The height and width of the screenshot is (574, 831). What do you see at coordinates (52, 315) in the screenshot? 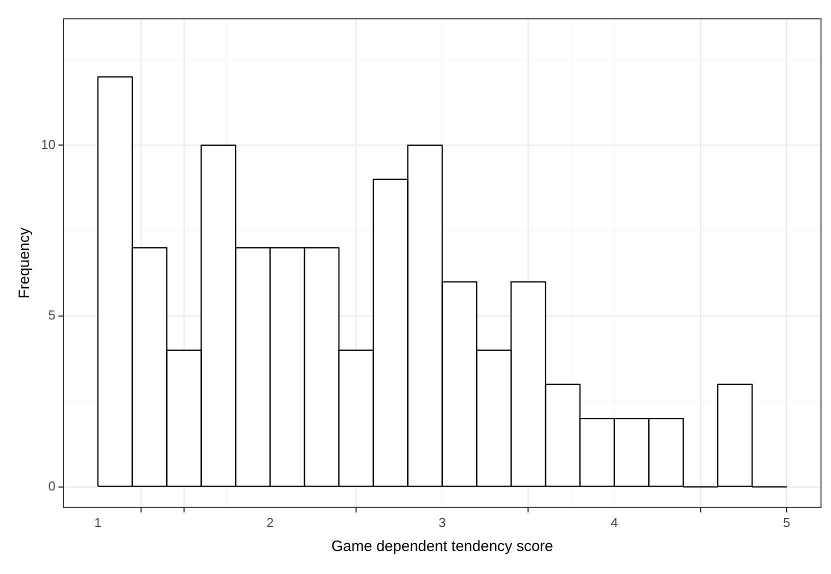
I see `y-tick-label: 5` at bounding box center [52, 315].